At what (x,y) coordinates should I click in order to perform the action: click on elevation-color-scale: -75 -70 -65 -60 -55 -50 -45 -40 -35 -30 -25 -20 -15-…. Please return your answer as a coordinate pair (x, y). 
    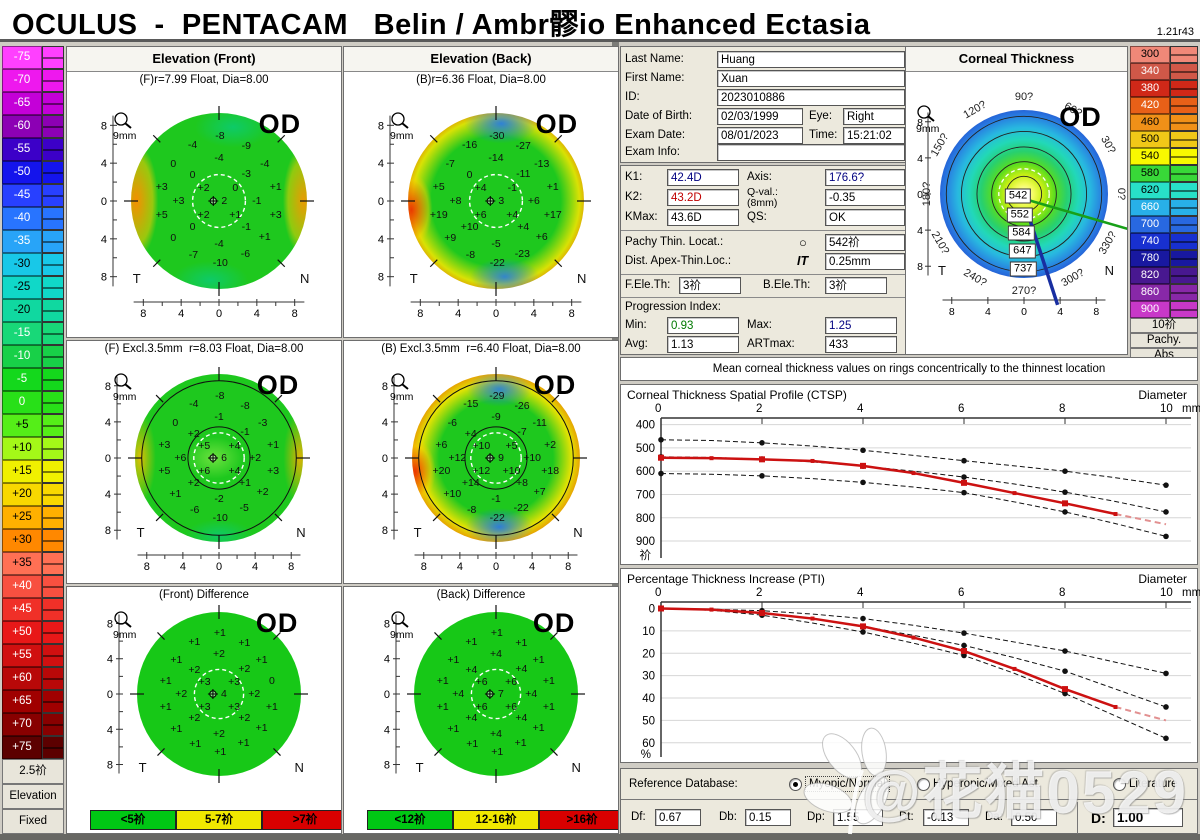
    Looking at the image, I should click on (33, 440).